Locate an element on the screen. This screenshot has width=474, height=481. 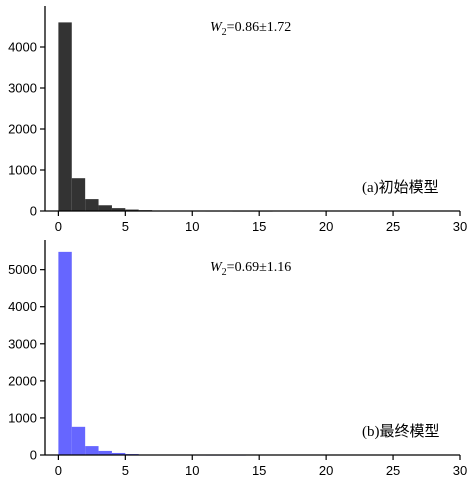
y-tick-label: 5000 is located at coordinates (22, 269).